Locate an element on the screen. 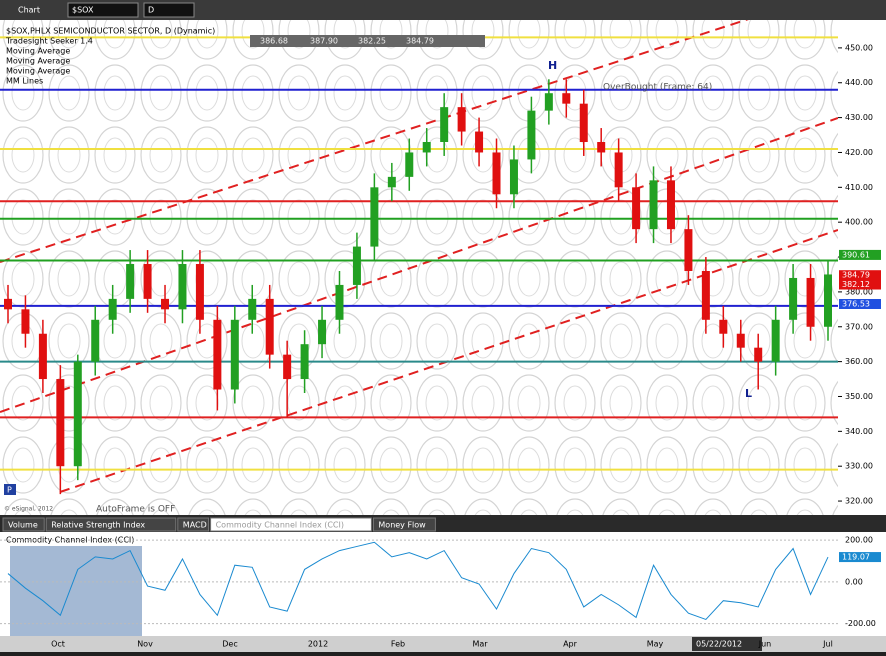 The width and height of the screenshot is (886, 656). y-tick-label: 370.00 is located at coordinates (859, 326).